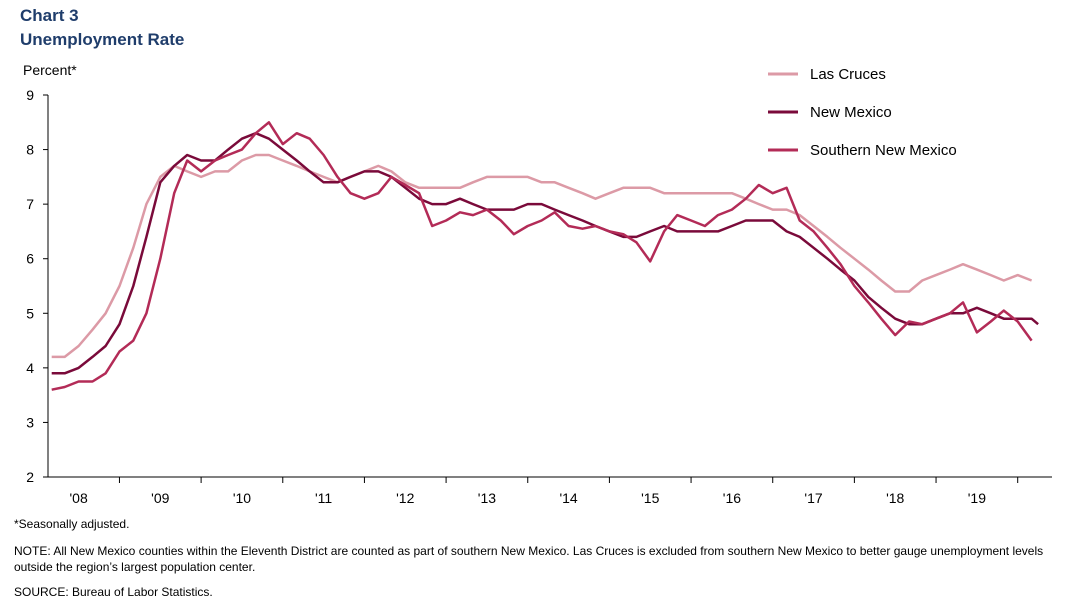 The width and height of the screenshot is (1078, 611). What do you see at coordinates (568, 498) in the screenshot?
I see `x-tick-label: '14` at bounding box center [568, 498].